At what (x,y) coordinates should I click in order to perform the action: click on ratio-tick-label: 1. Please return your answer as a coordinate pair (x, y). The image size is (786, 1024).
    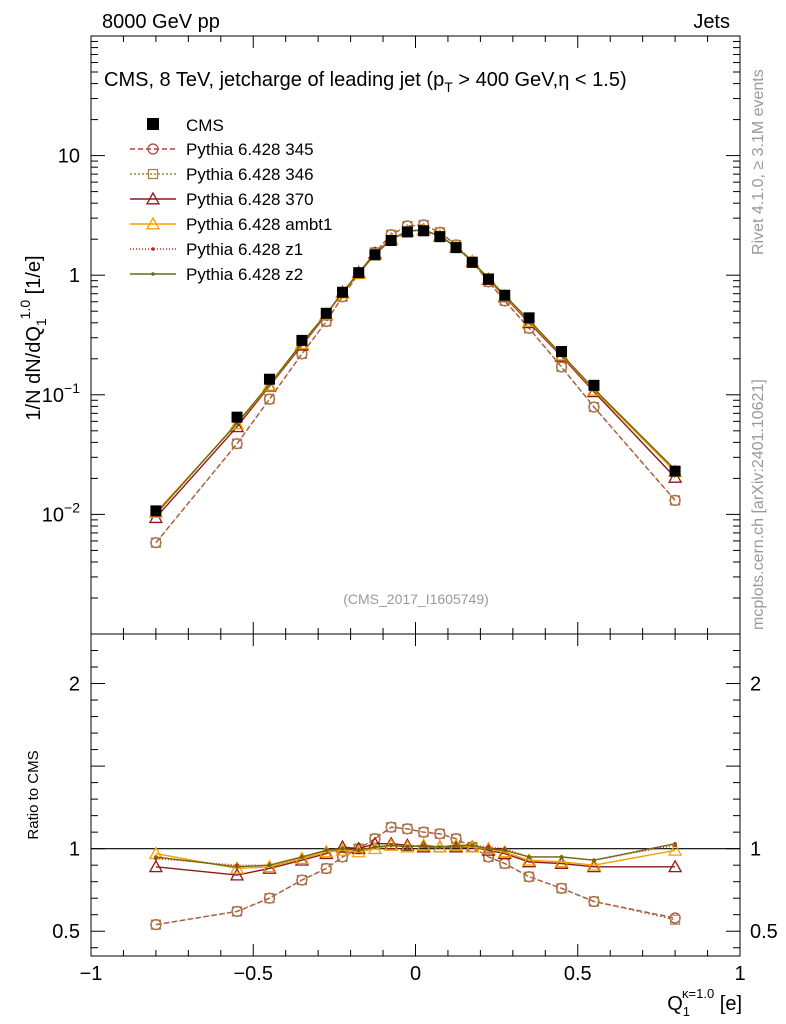
    Looking at the image, I should click on (74, 850).